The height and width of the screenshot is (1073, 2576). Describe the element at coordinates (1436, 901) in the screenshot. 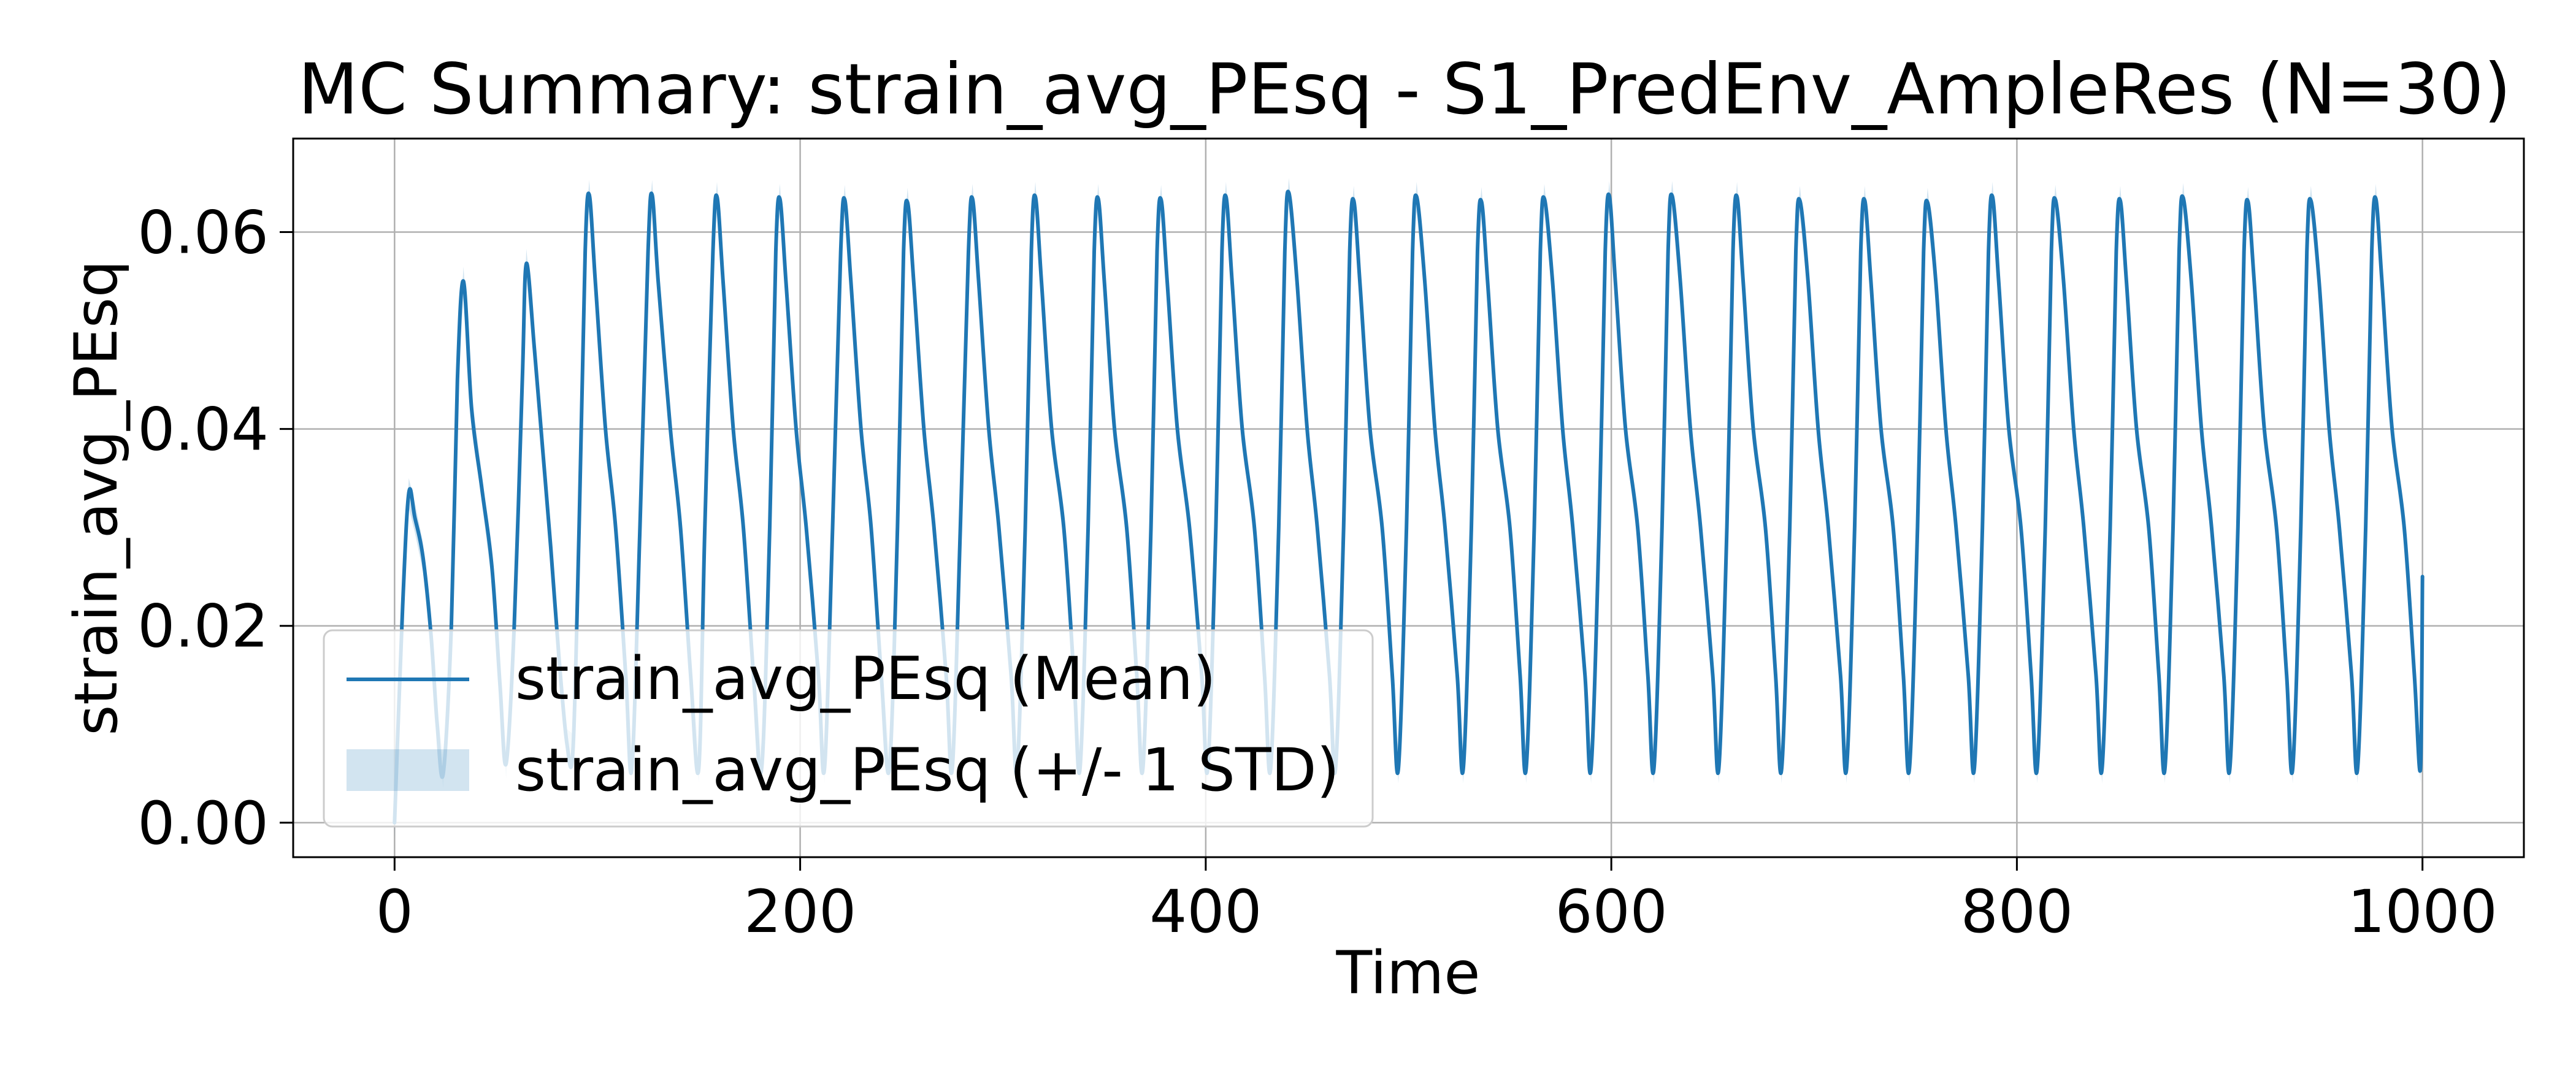

I see `x-axis-ticks: 0 200 400 600 800 1000` at that location.